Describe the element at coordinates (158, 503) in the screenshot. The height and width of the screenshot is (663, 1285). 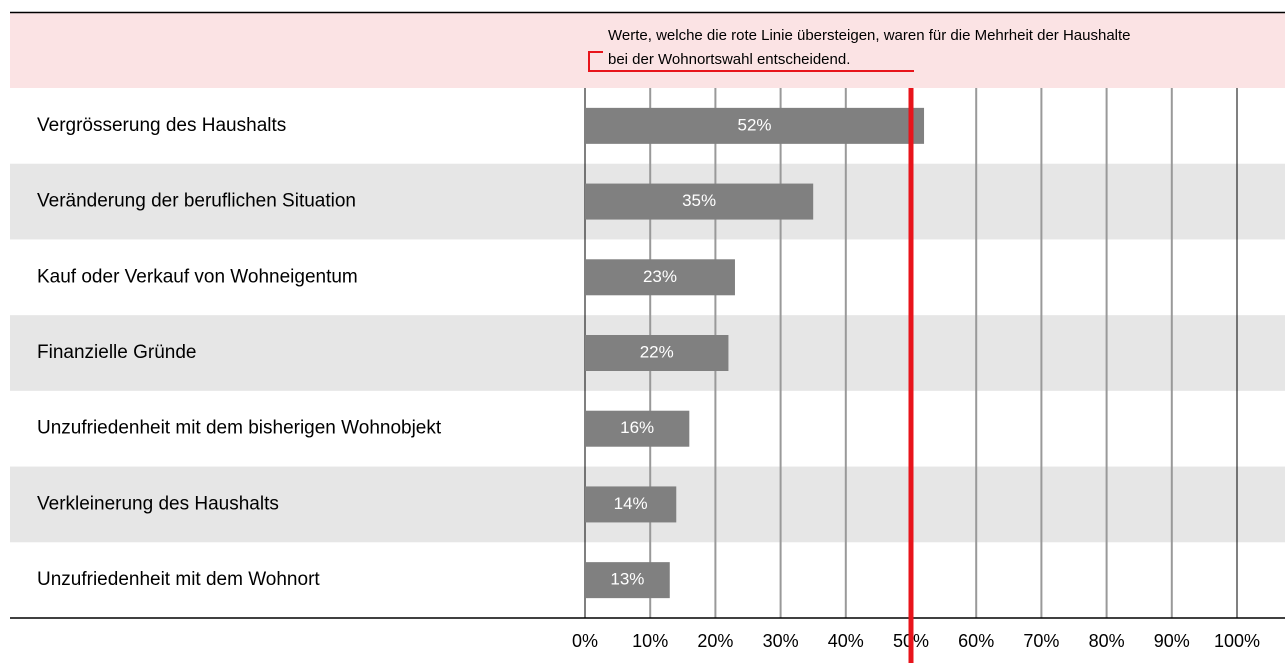
I see `category-label: Verkleinerung des Haushalts` at that location.